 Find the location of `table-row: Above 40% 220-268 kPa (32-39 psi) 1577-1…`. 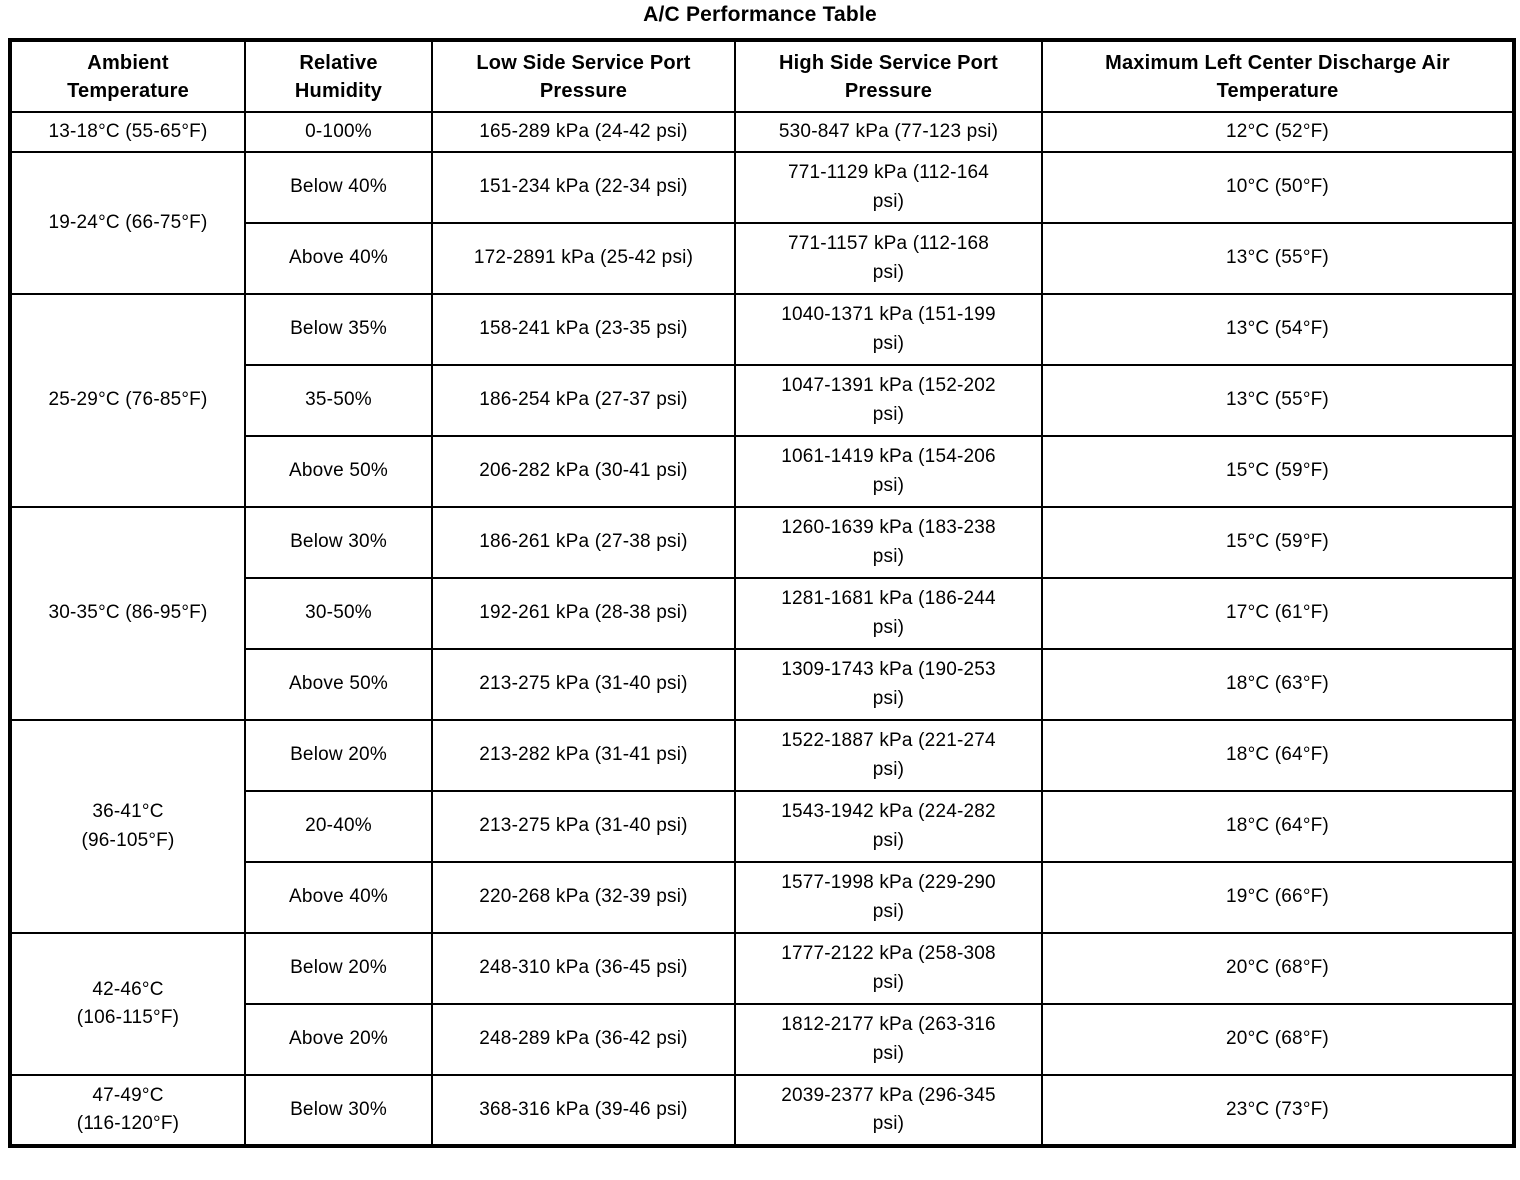

table-row: Above 40% 220-268 kPa (32-39 psi) 1577-1… is located at coordinates (762, 897).